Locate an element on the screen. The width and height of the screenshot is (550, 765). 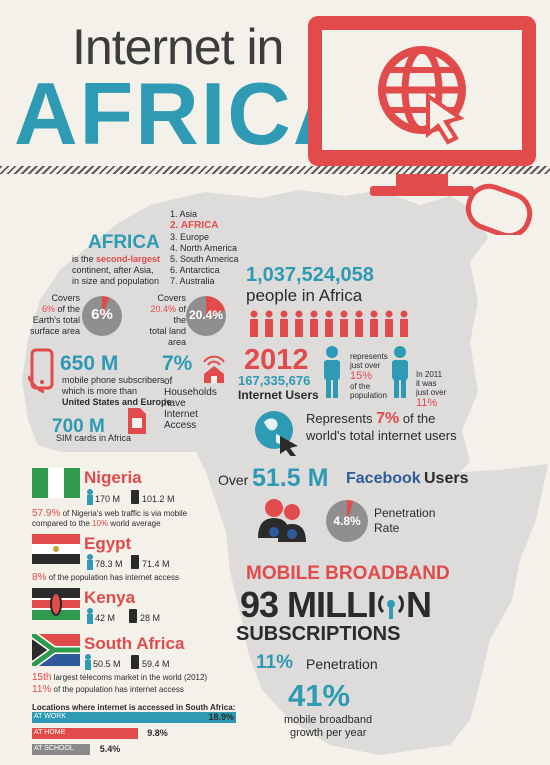
world-share-a: Represents is located at coordinates (341, 418).